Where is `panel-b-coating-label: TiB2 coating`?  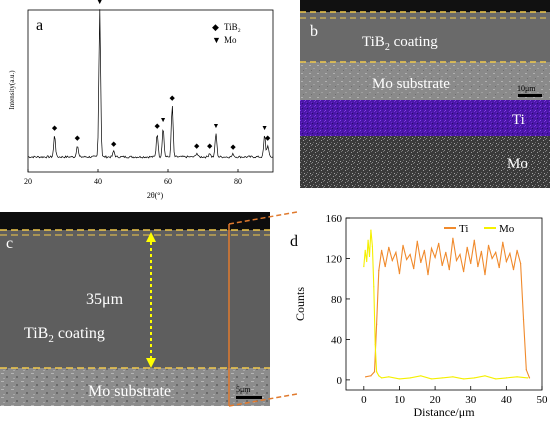 panel-b-coating-label: TiB2 coating is located at coordinates (400, 43).